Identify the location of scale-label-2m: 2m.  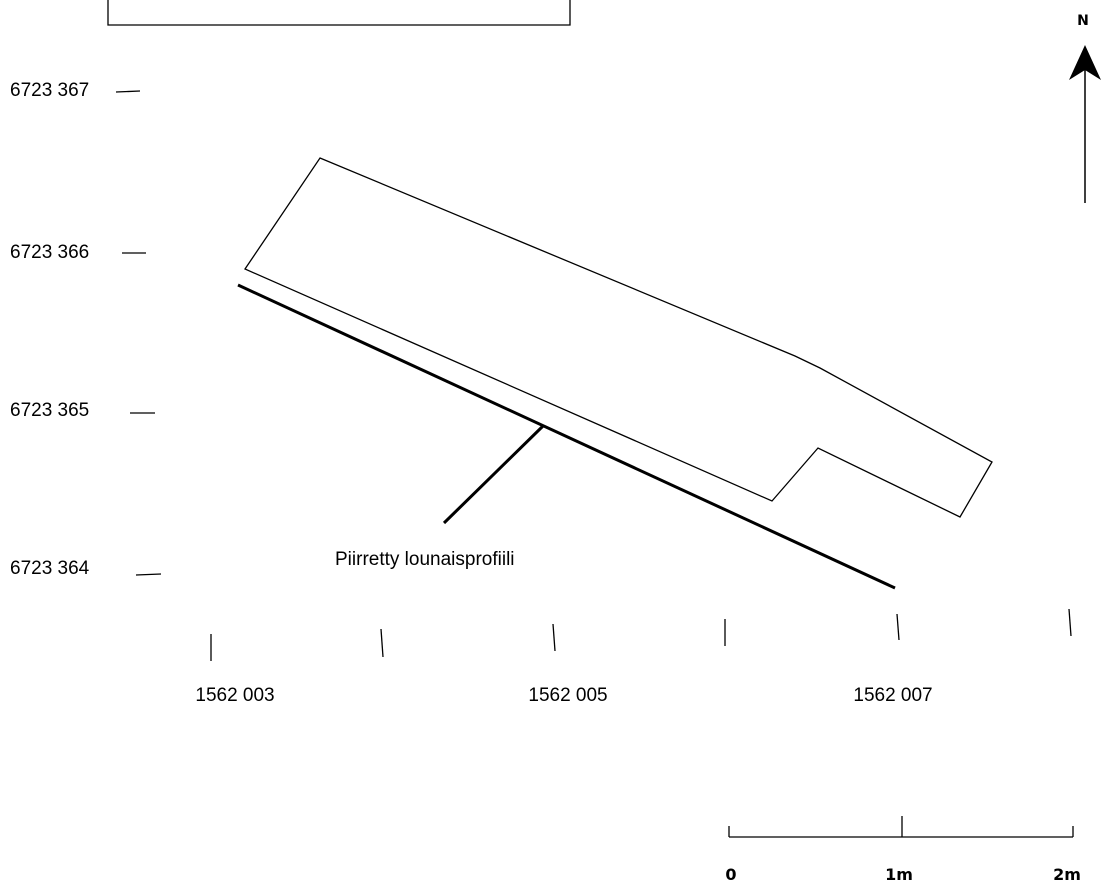
(1067, 874).